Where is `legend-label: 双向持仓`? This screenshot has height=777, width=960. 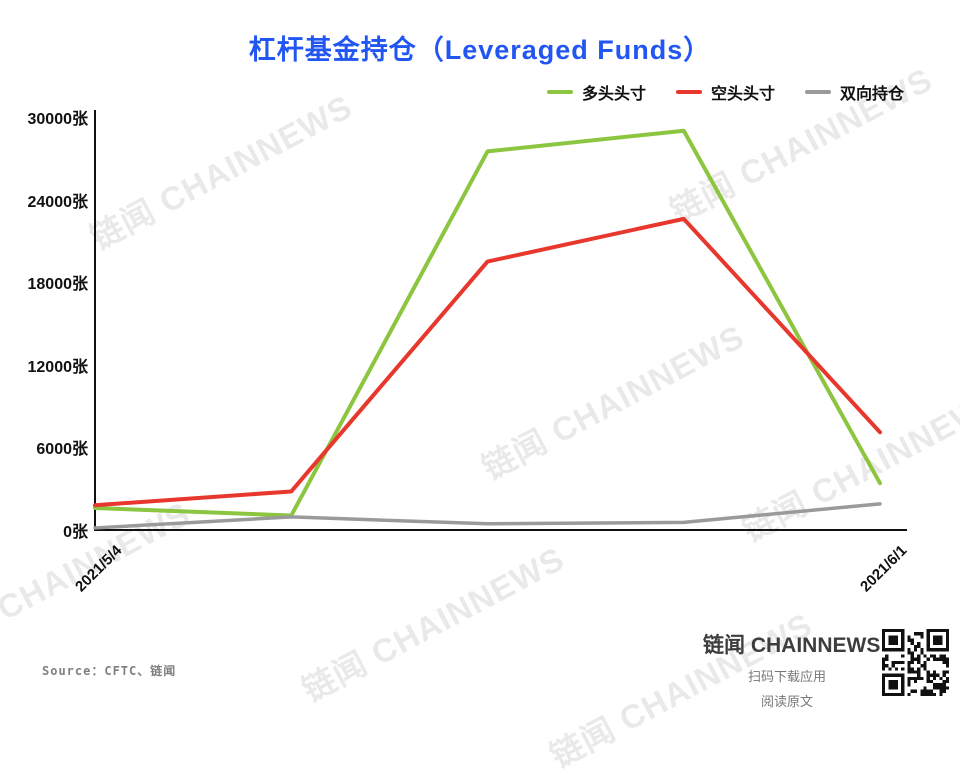
legend-label: 双向持仓 is located at coordinates (871, 94).